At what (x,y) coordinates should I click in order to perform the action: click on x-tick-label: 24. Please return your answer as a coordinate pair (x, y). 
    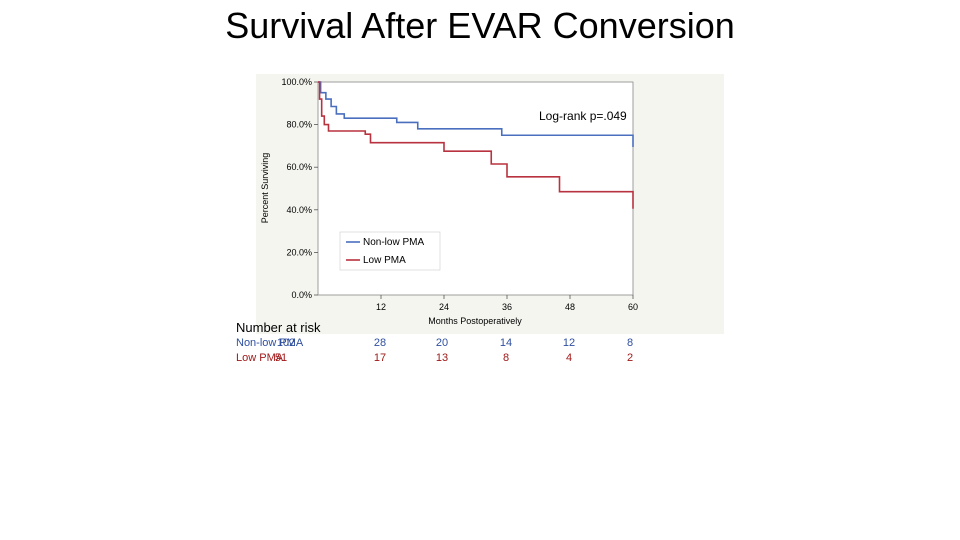
    Looking at the image, I should click on (444, 307).